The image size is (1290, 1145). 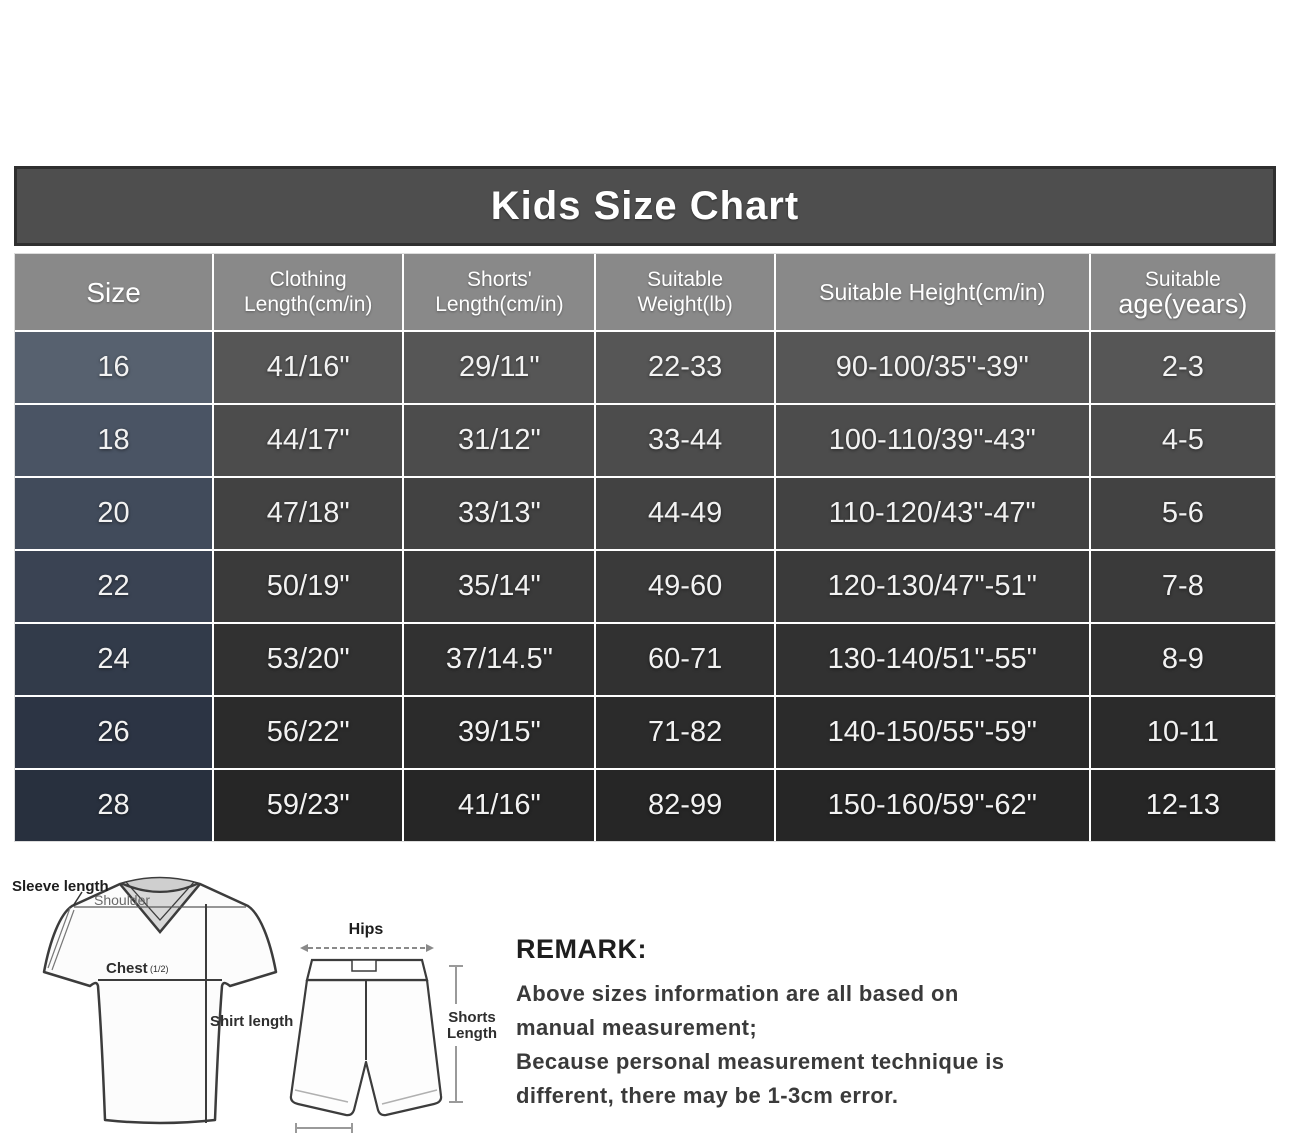 I want to click on shorts-length-label-line2: Length, so click(x=472, y=1033).